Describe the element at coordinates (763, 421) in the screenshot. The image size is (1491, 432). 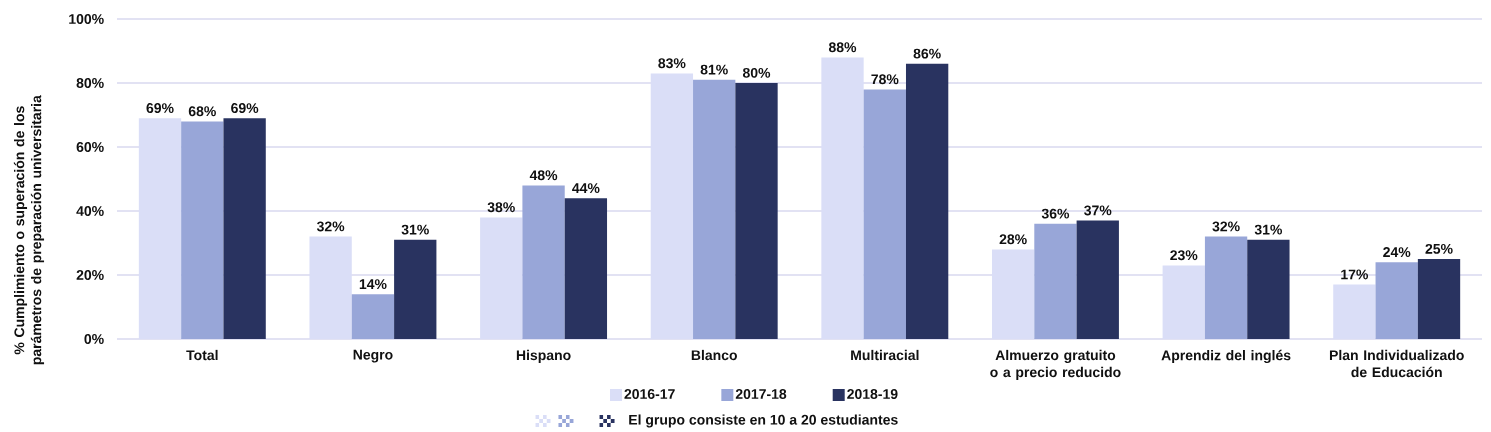
I see `text: El grupo consiste en 10 a 20 estudiantes` at that location.